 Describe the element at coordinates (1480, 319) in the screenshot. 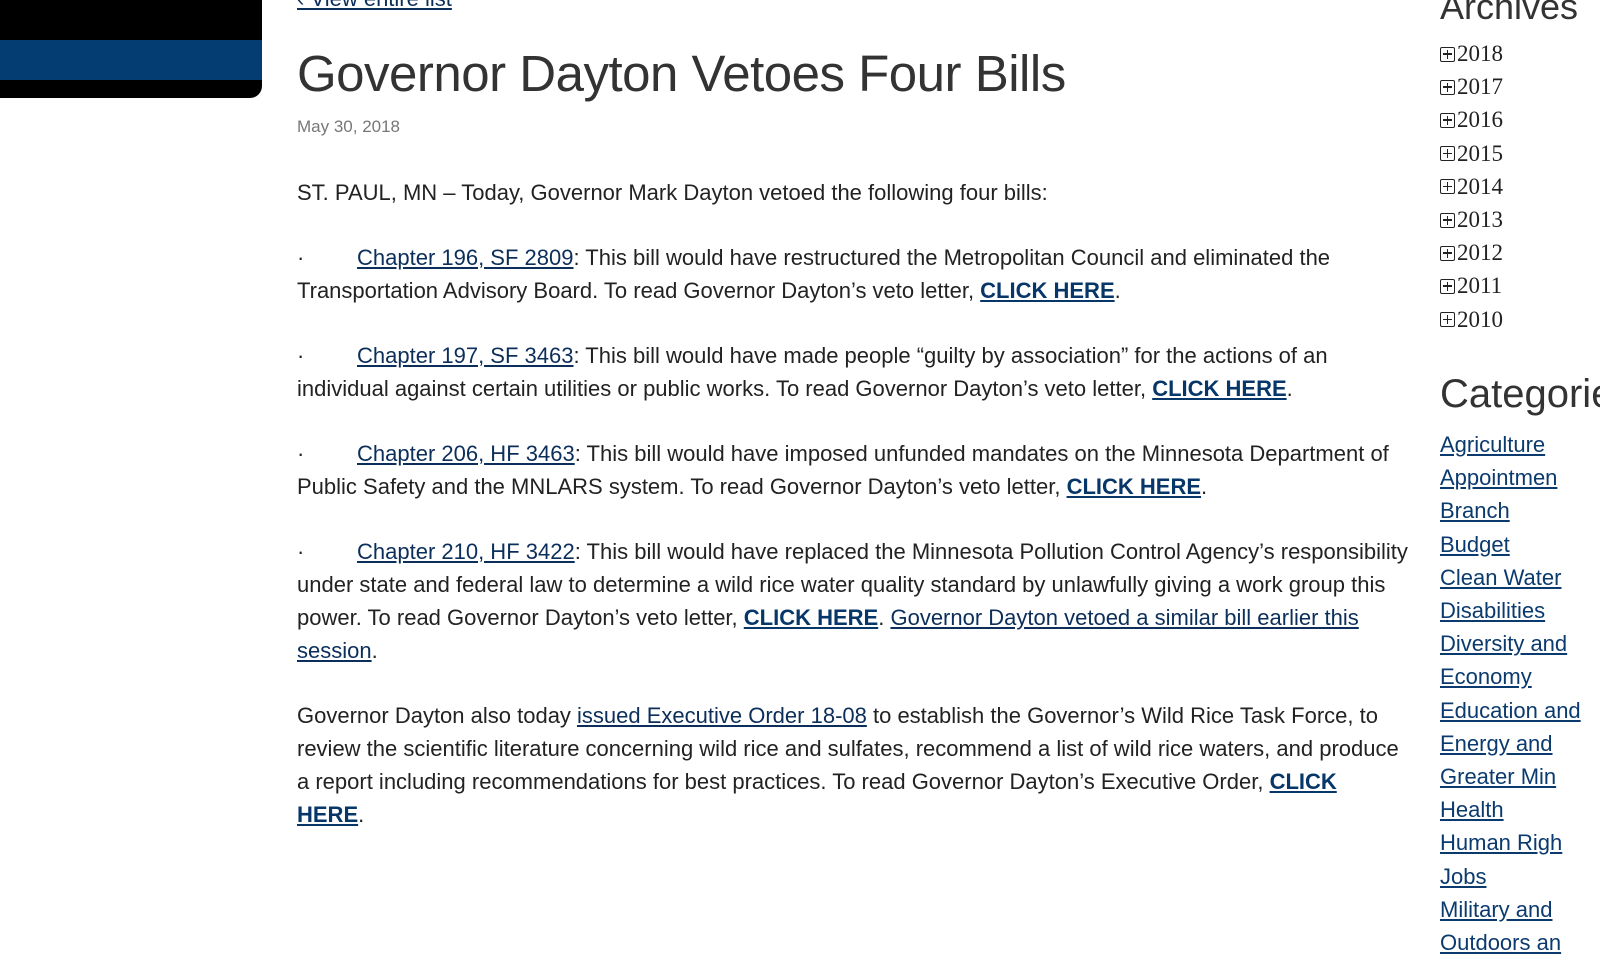

I see `year-label: 2010` at that location.